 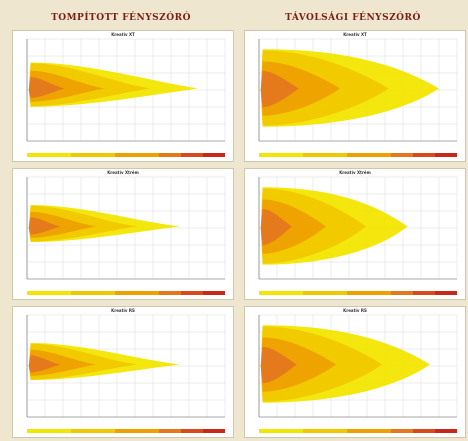 I want to click on chart-panel-low-3: Kreatív RS, so click(x=123, y=372).